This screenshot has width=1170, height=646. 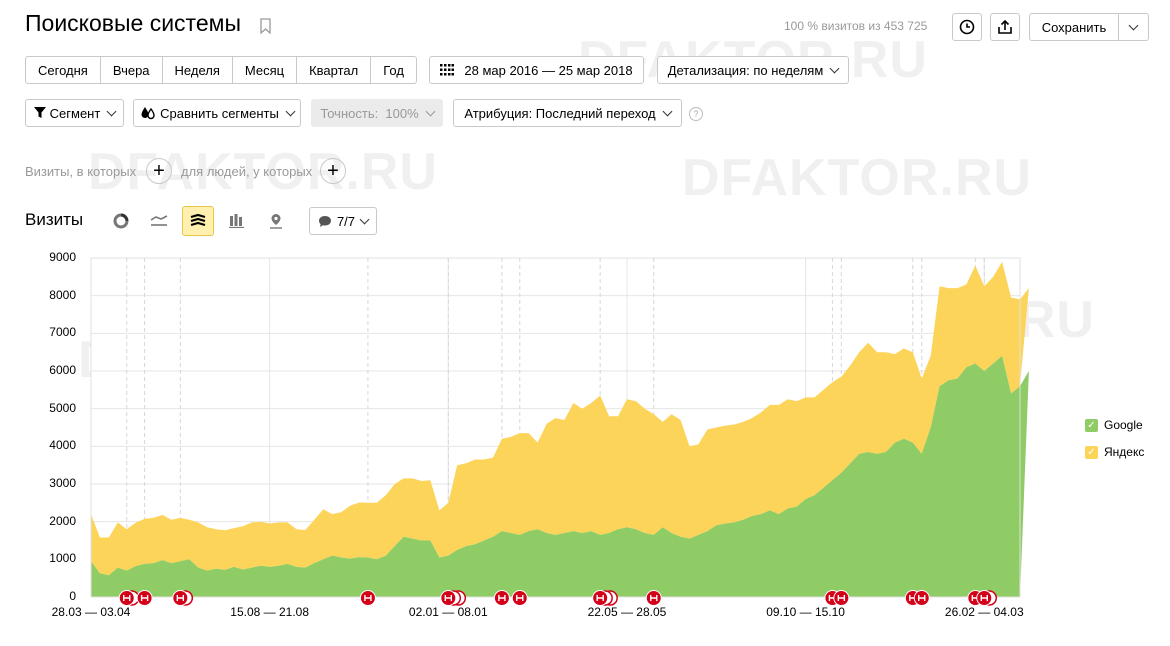 What do you see at coordinates (265, 26) in the screenshot?
I see `bookmark-icon` at bounding box center [265, 26].